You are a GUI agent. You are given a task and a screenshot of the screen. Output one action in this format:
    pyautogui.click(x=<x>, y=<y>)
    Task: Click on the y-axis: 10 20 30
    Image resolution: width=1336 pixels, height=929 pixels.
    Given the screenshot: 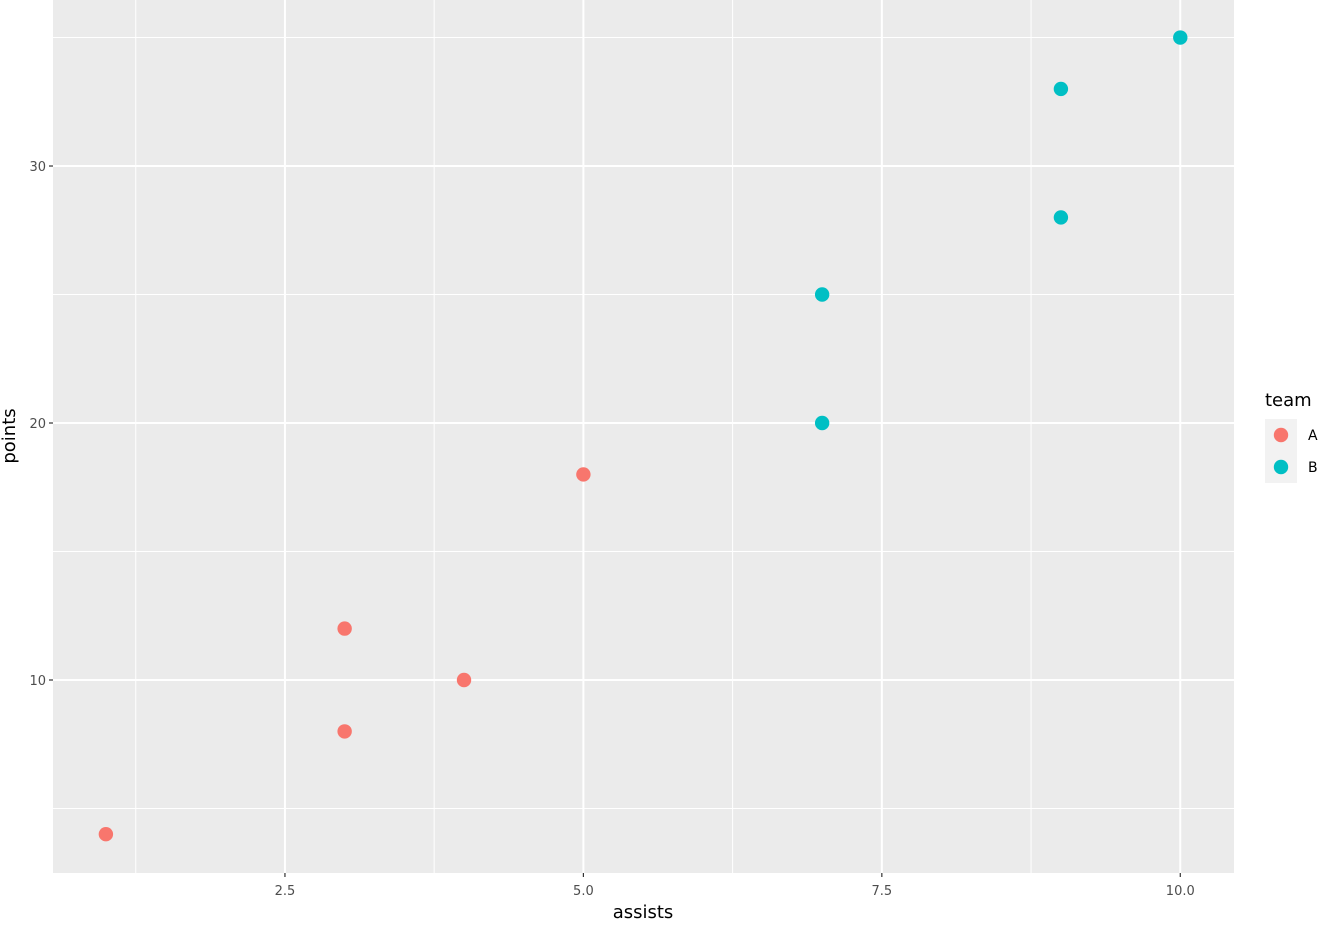 What is the action you would take?
    pyautogui.click(x=41, y=424)
    